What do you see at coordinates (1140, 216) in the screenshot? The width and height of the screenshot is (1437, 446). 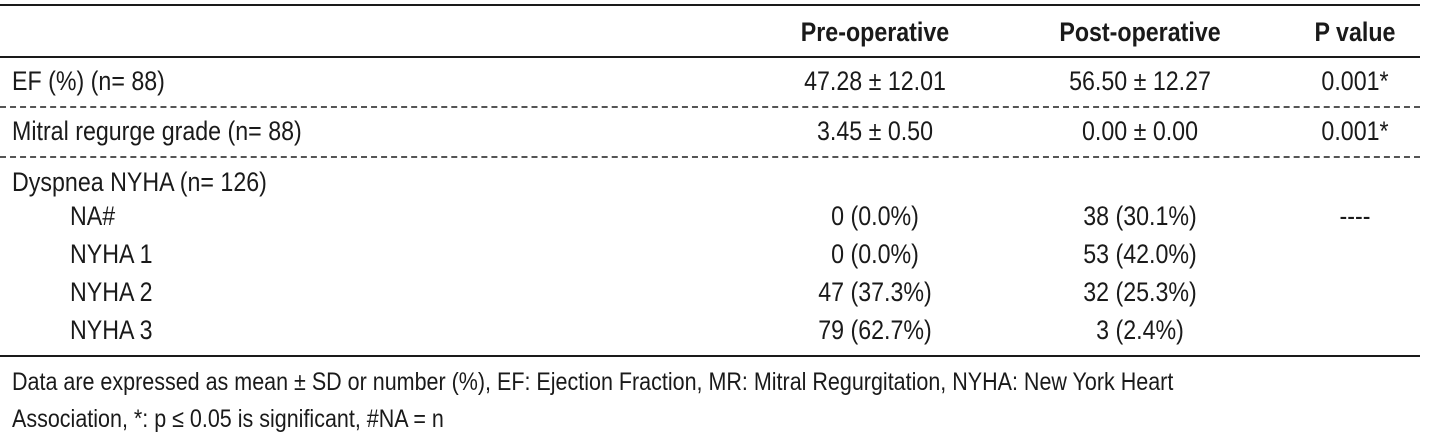 I see `cell-na-post: 38 (30.1%)` at bounding box center [1140, 216].